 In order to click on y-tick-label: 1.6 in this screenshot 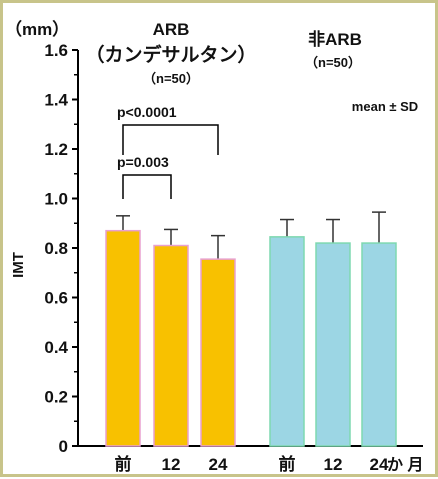, I will do `click(56, 50)`.